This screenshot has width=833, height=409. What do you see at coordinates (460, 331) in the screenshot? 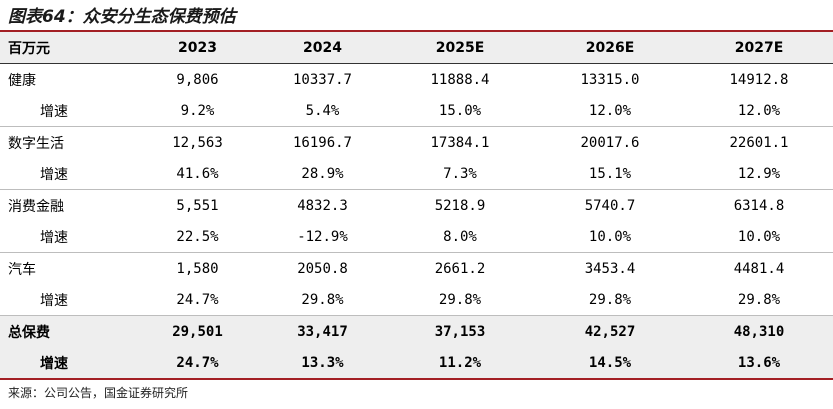
I see `table-cell: 37,153` at bounding box center [460, 331].